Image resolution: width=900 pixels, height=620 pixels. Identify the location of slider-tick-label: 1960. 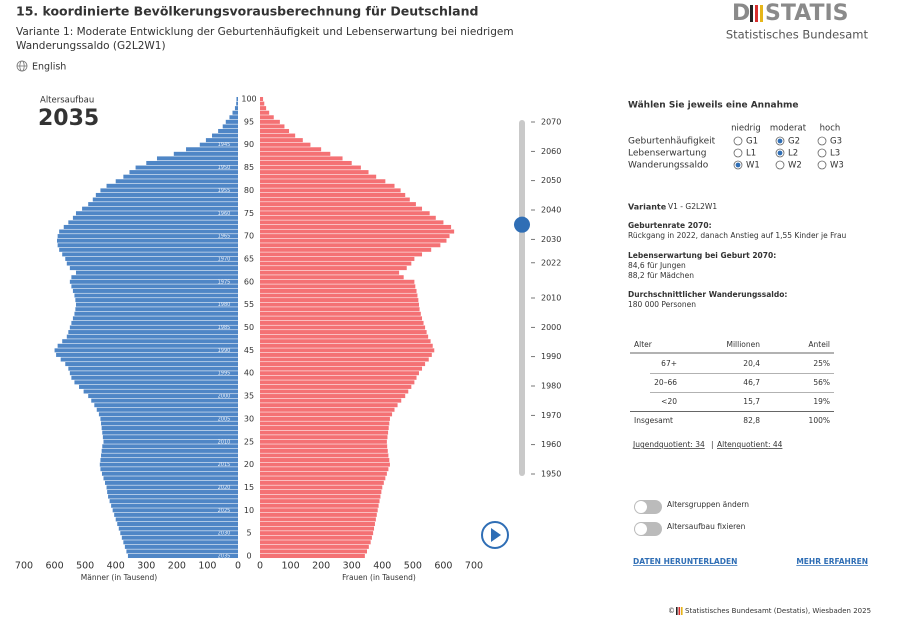
(551, 444).